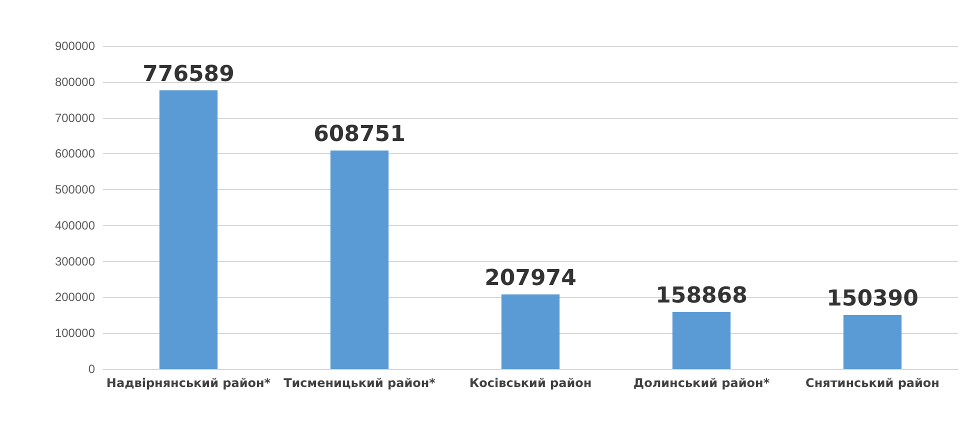  What do you see at coordinates (360, 135) in the screenshot?
I see `data-label: 608751` at bounding box center [360, 135].